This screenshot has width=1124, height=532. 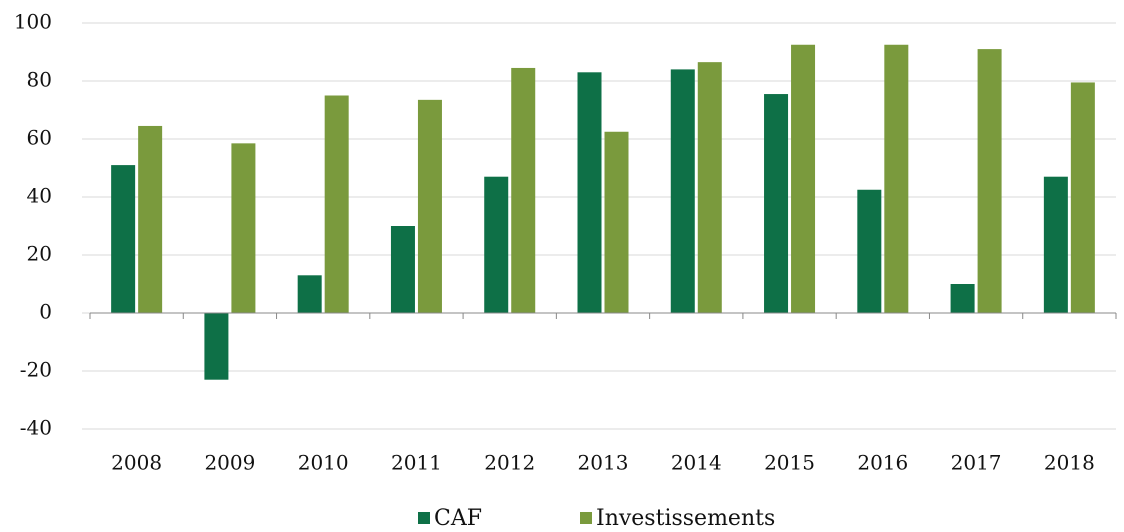 What do you see at coordinates (458, 518) in the screenshot?
I see `legend-label: CAF` at bounding box center [458, 518].